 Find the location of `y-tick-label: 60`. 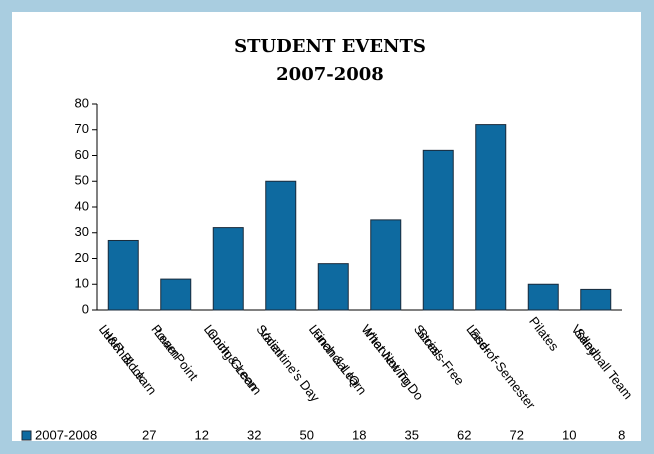

y-tick-label: 60 is located at coordinates (82, 154).